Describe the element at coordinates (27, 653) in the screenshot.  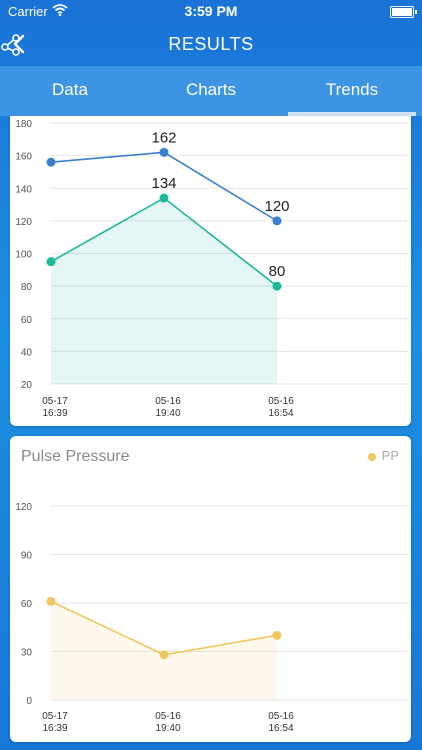
I see `y-tick-label: 30` at that location.